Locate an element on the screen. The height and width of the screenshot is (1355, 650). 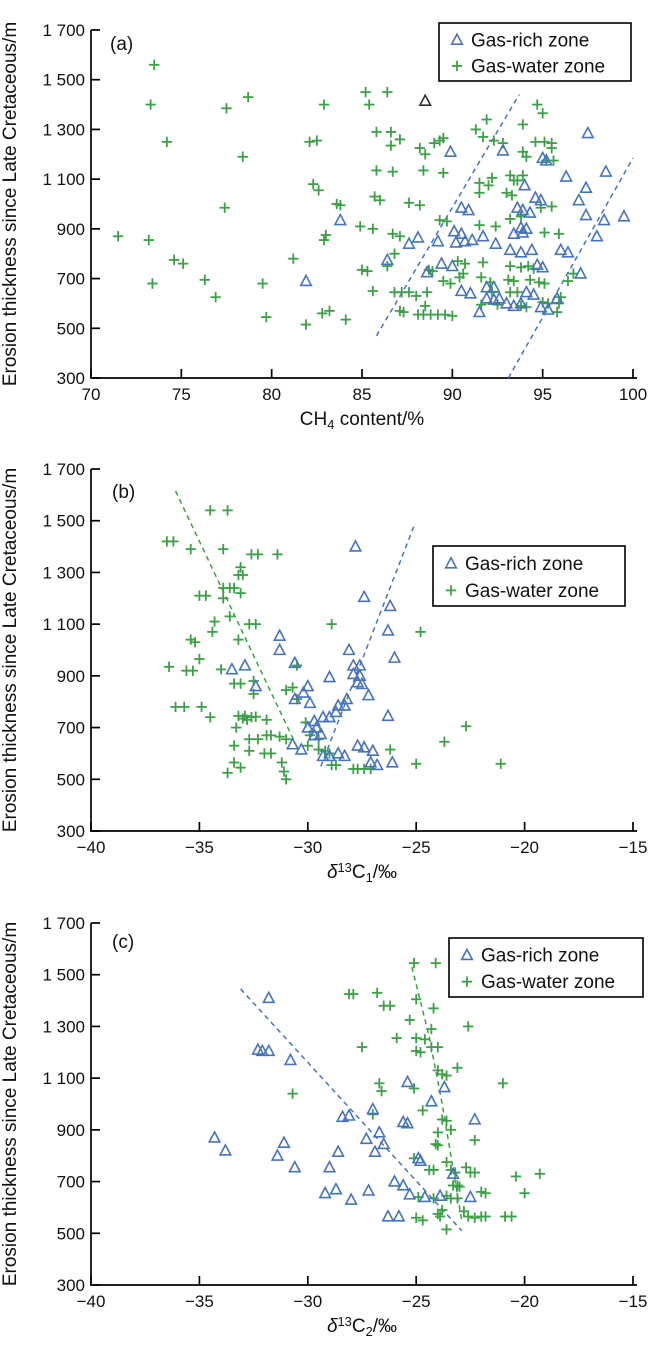
legend-label: Gas-rich zone is located at coordinates (530, 40).